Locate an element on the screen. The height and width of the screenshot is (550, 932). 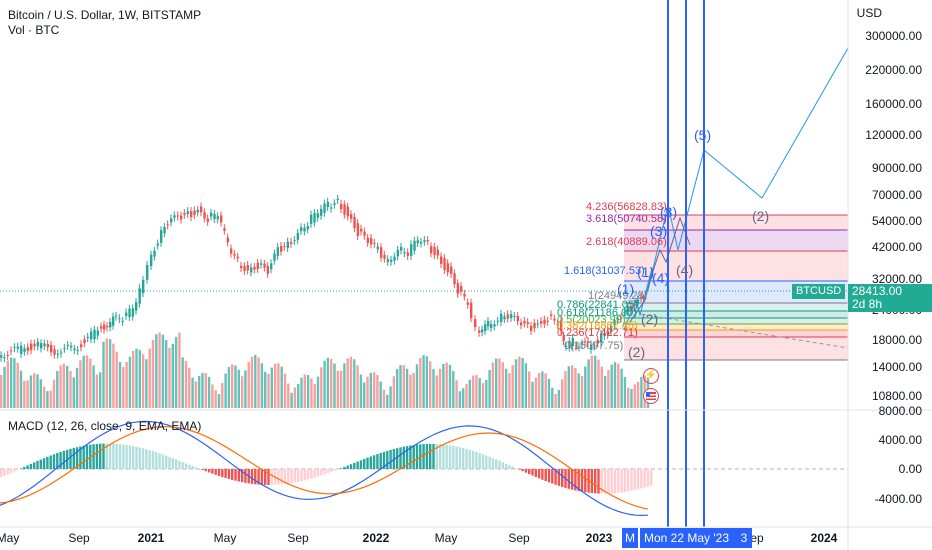
us-flag-event-icon is located at coordinates (651, 396).